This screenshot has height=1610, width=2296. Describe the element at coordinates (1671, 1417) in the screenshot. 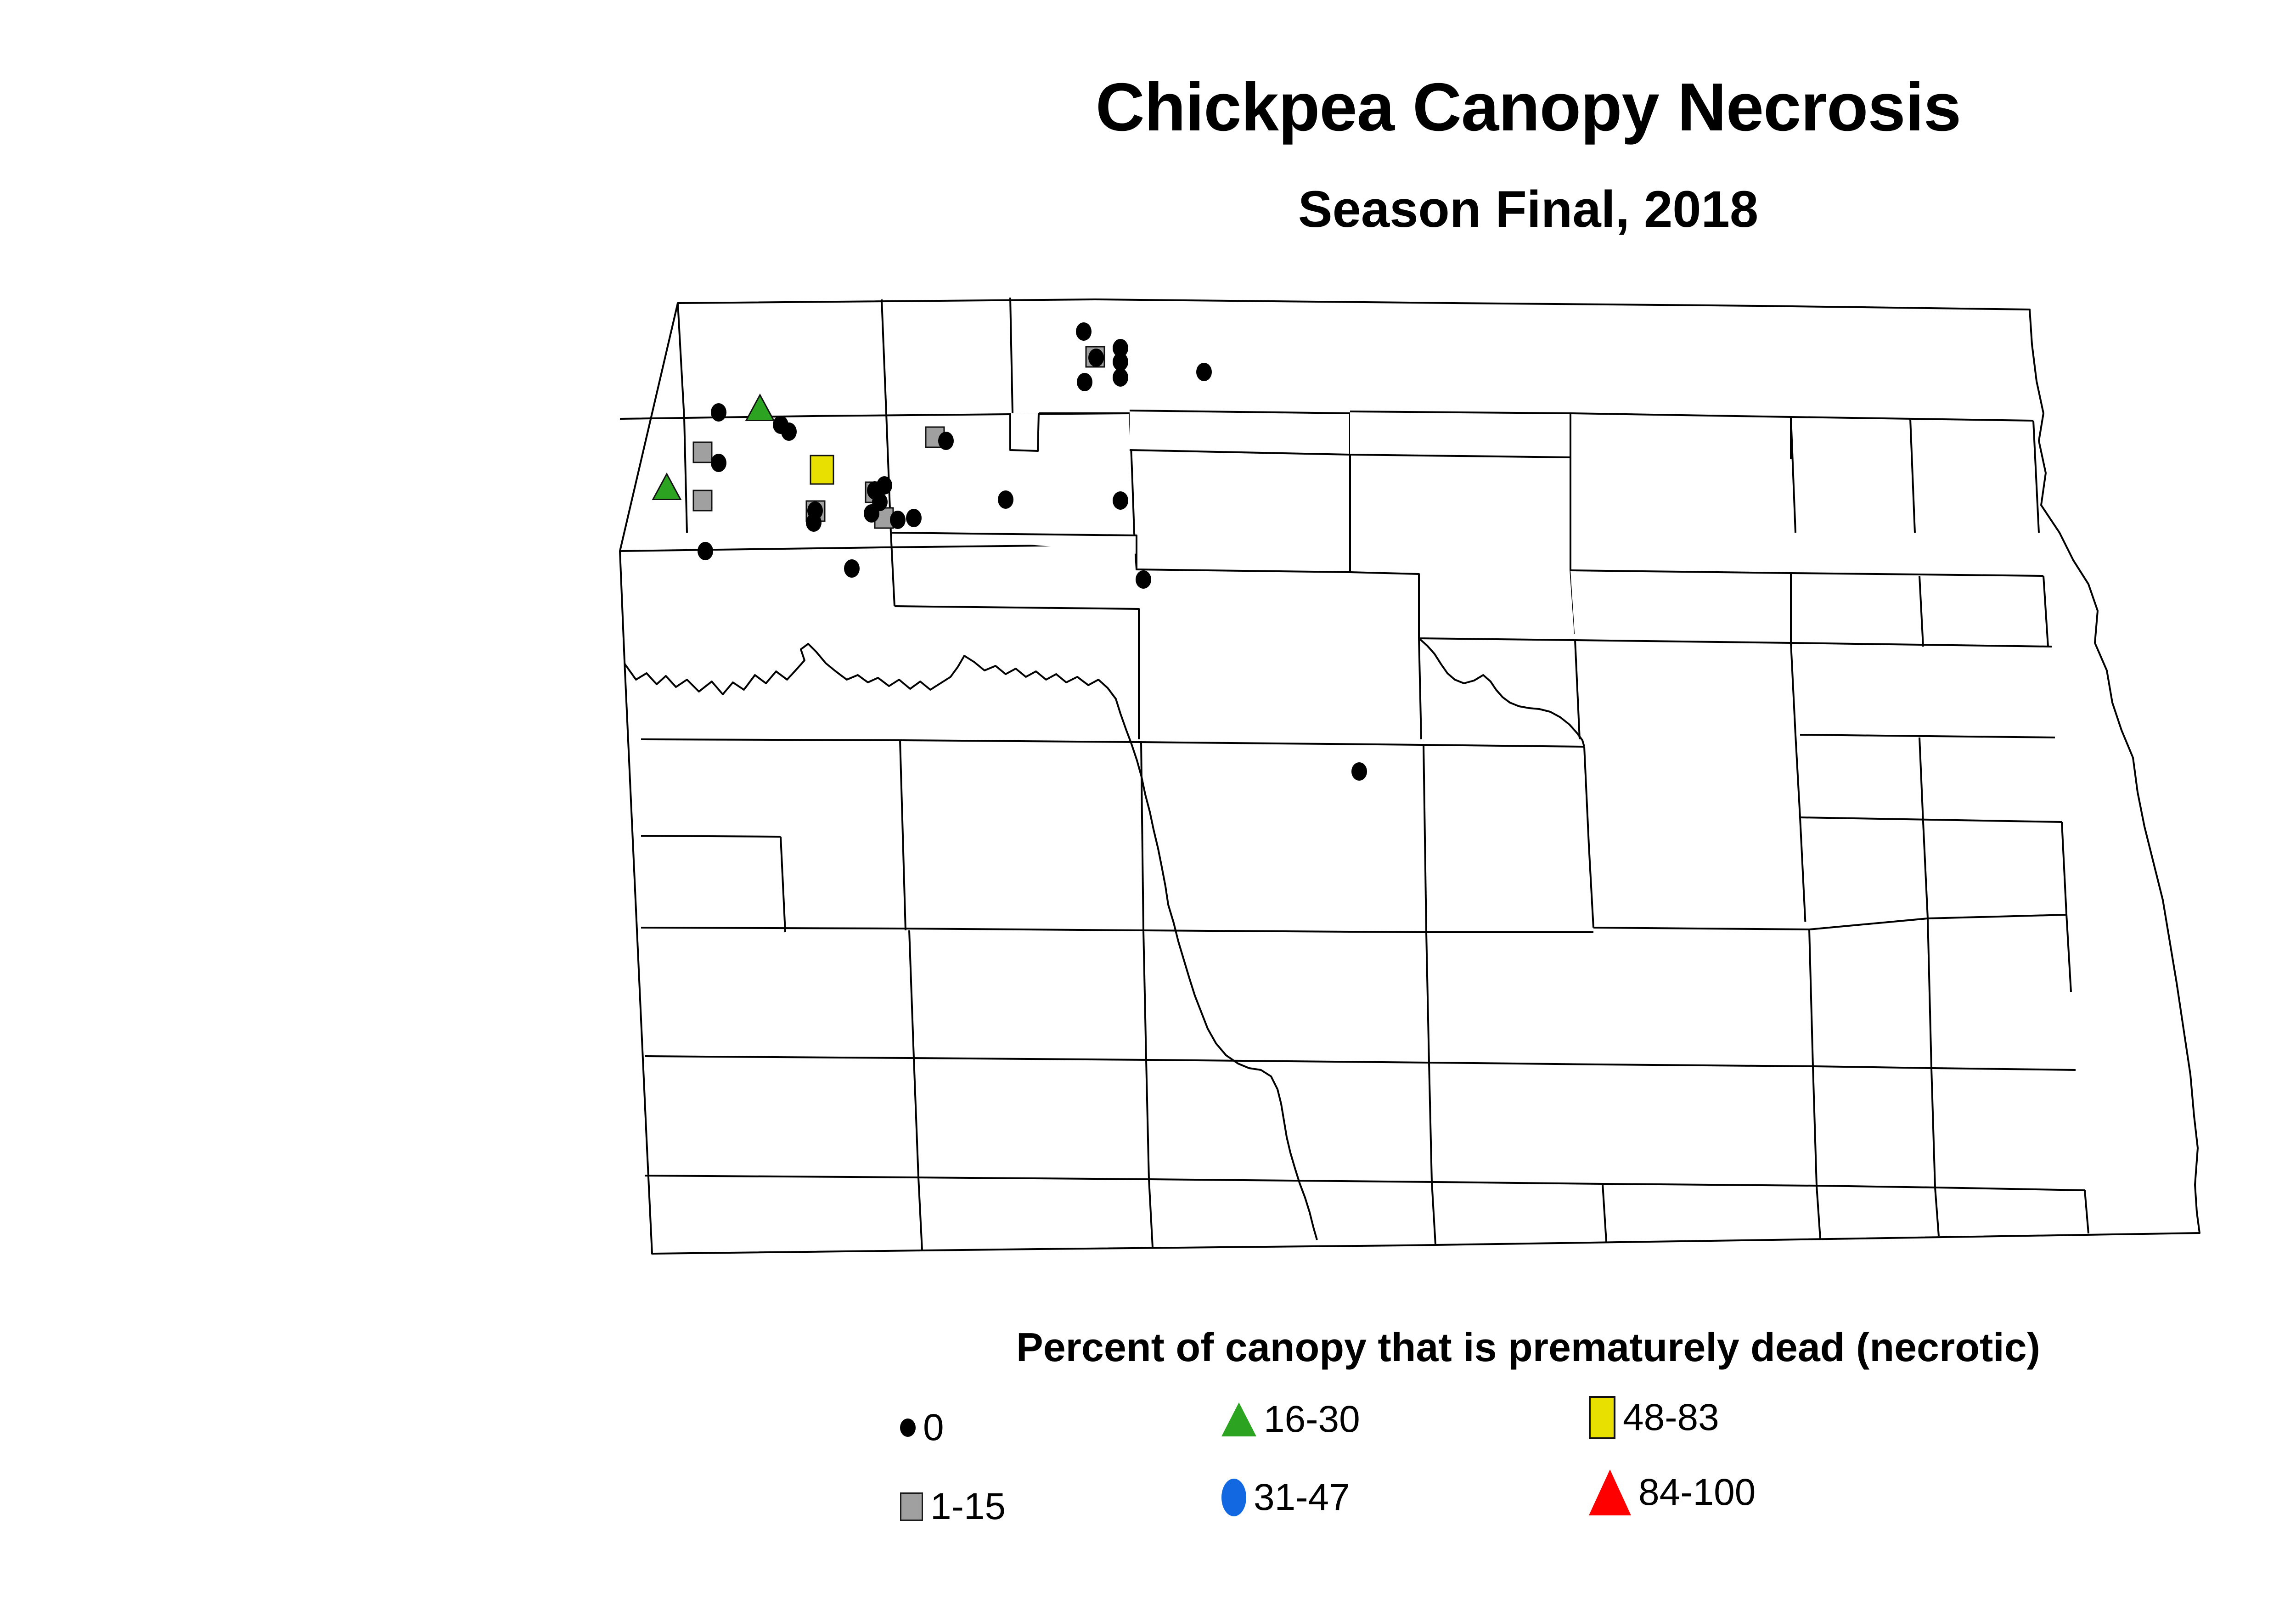

I see `legend-label: 48-83` at that location.